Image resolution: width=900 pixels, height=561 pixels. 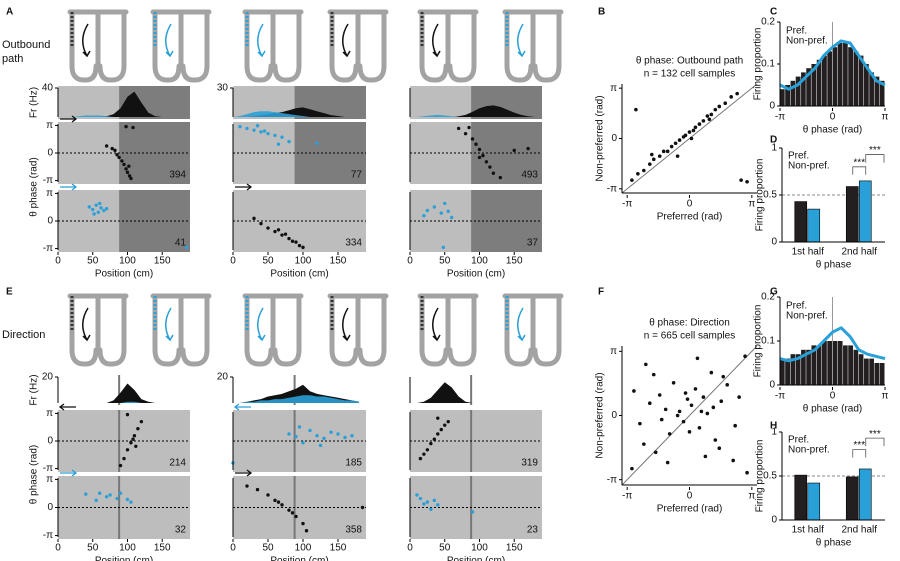 What do you see at coordinates (49, 413) in the screenshot?
I see `y-tick-label: π` at bounding box center [49, 413].